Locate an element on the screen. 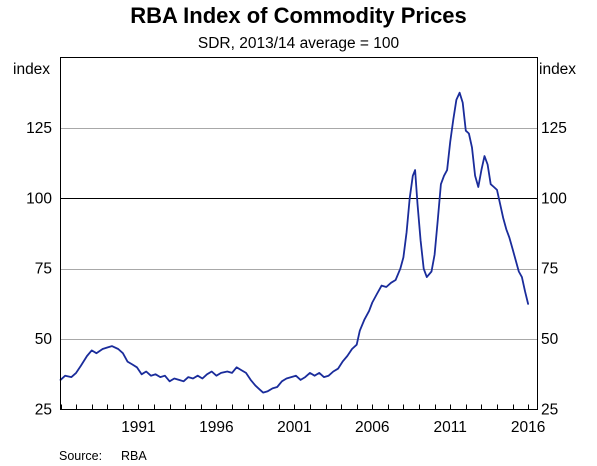 The image size is (597, 466). y-tick-label-left: 125 is located at coordinates (39, 128).